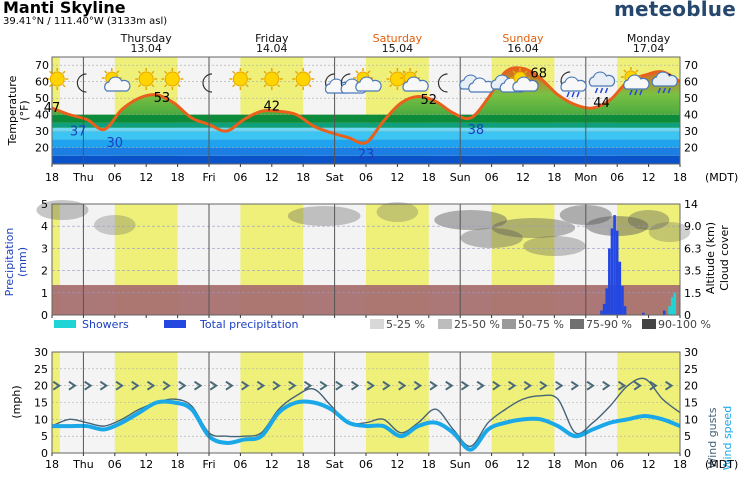 Image resolution: width=740 pixels, height=490 pixels. I want to click on temp-y-tick-right: 70, so click(691, 65).